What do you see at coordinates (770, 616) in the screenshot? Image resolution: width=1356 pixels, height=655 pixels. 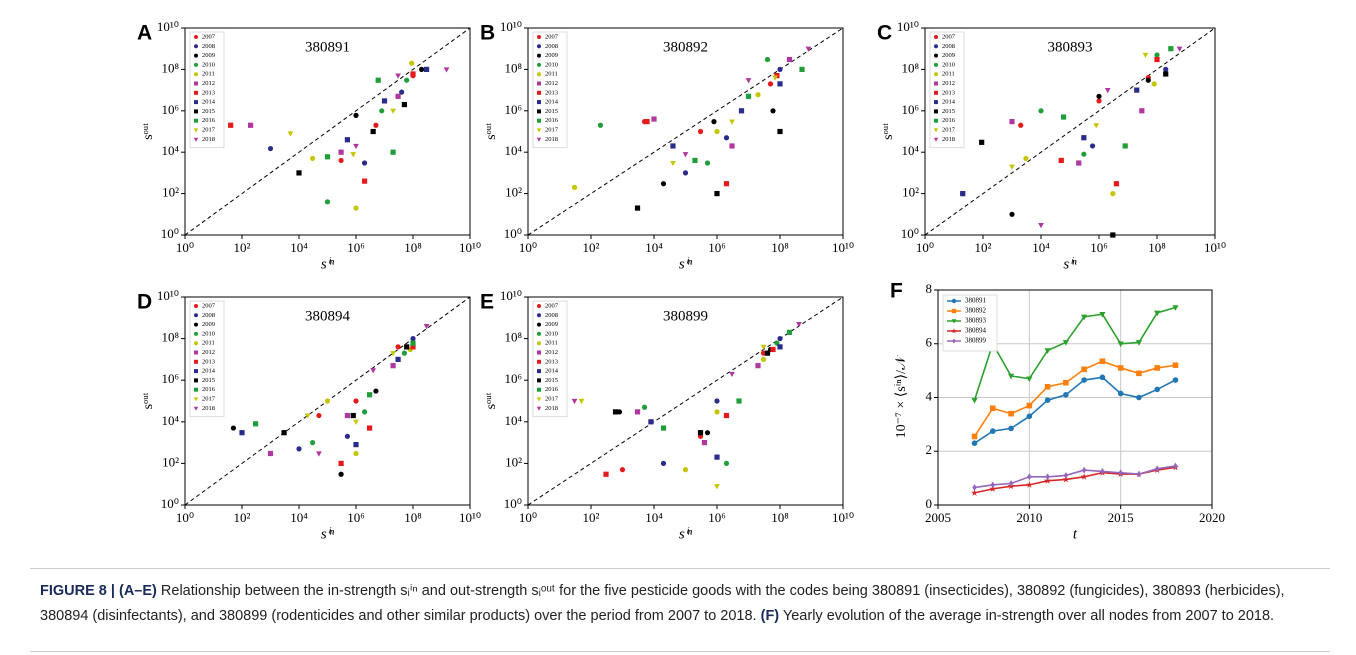 I see `caption-ref: (F)` at bounding box center [770, 616].